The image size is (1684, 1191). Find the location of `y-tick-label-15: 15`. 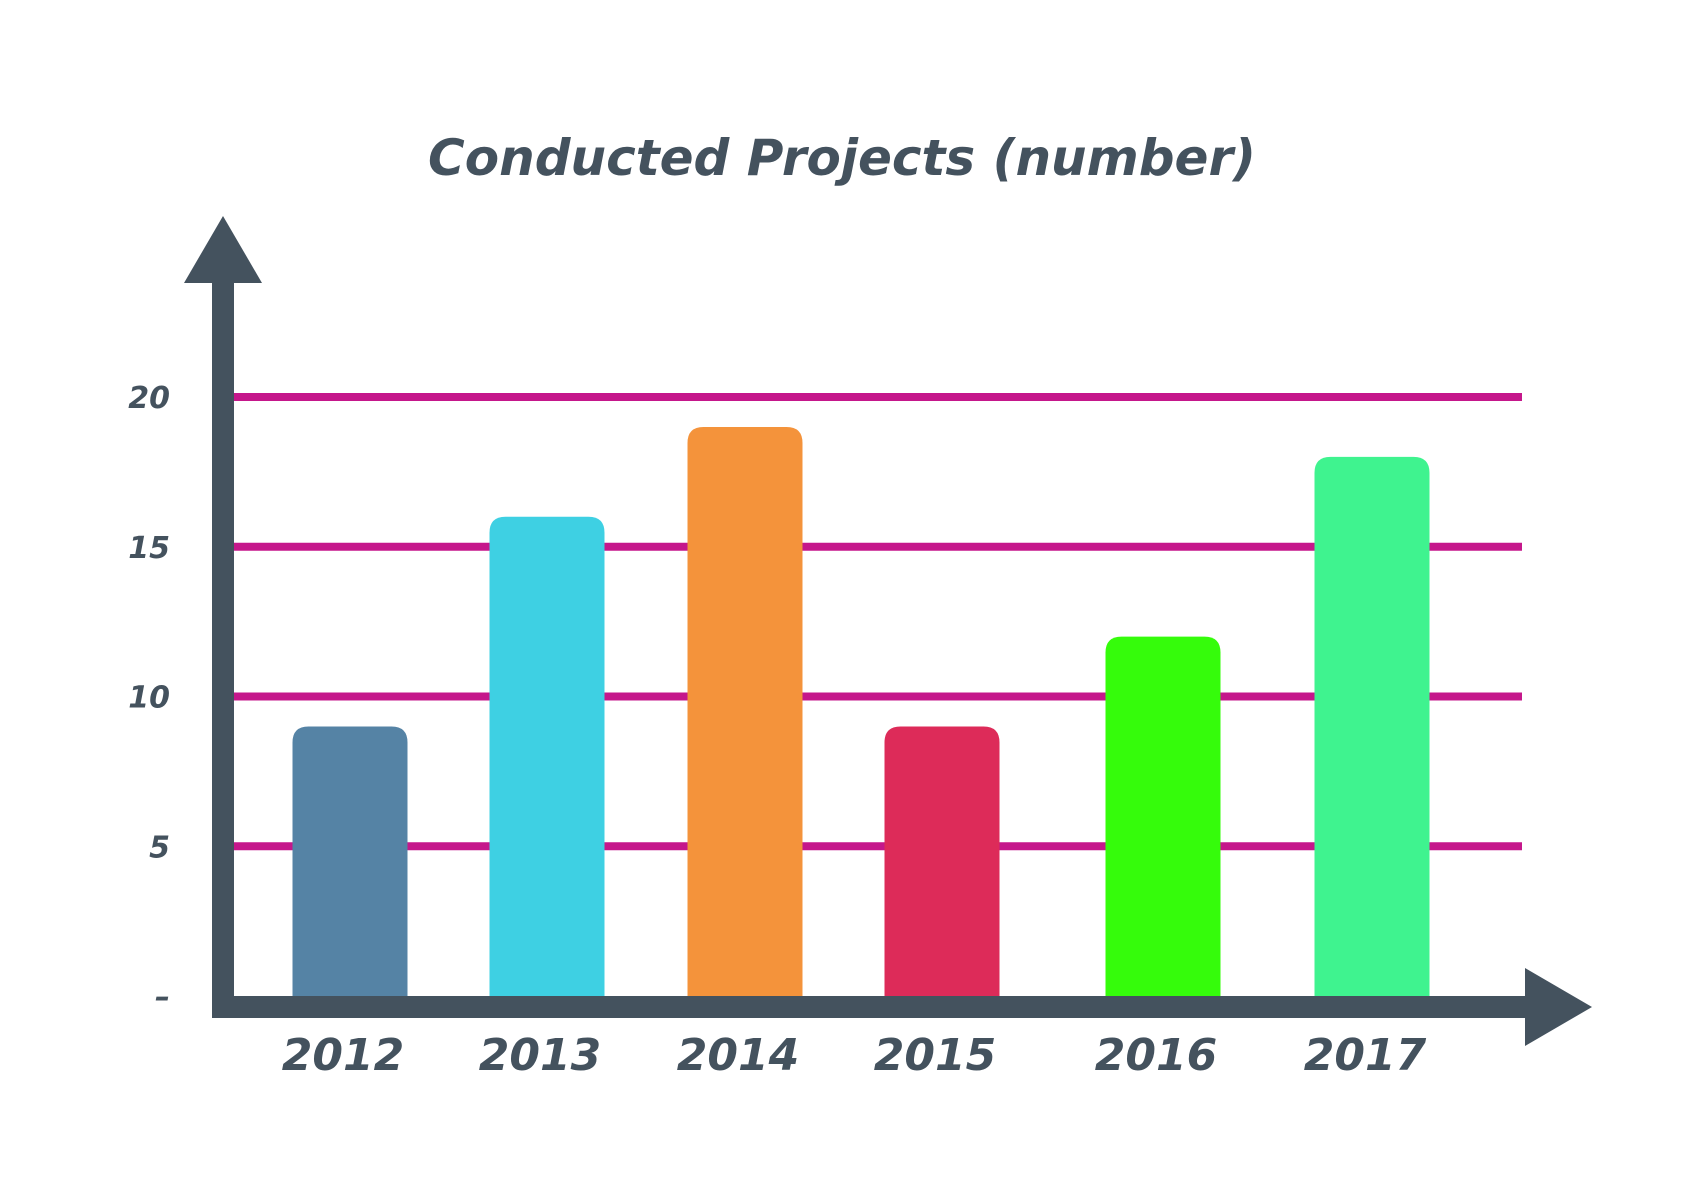

y-tick-label-15: 15 is located at coordinates (149, 548).